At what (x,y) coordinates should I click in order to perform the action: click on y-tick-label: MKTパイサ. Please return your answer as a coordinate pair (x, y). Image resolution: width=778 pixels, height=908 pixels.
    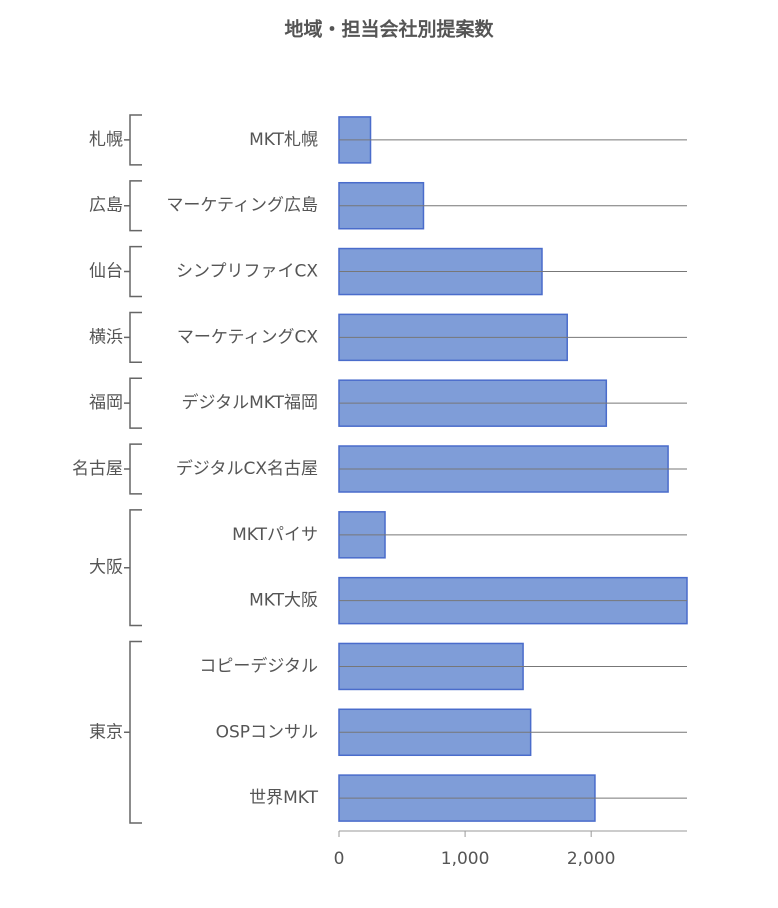
    Looking at the image, I should click on (275, 535).